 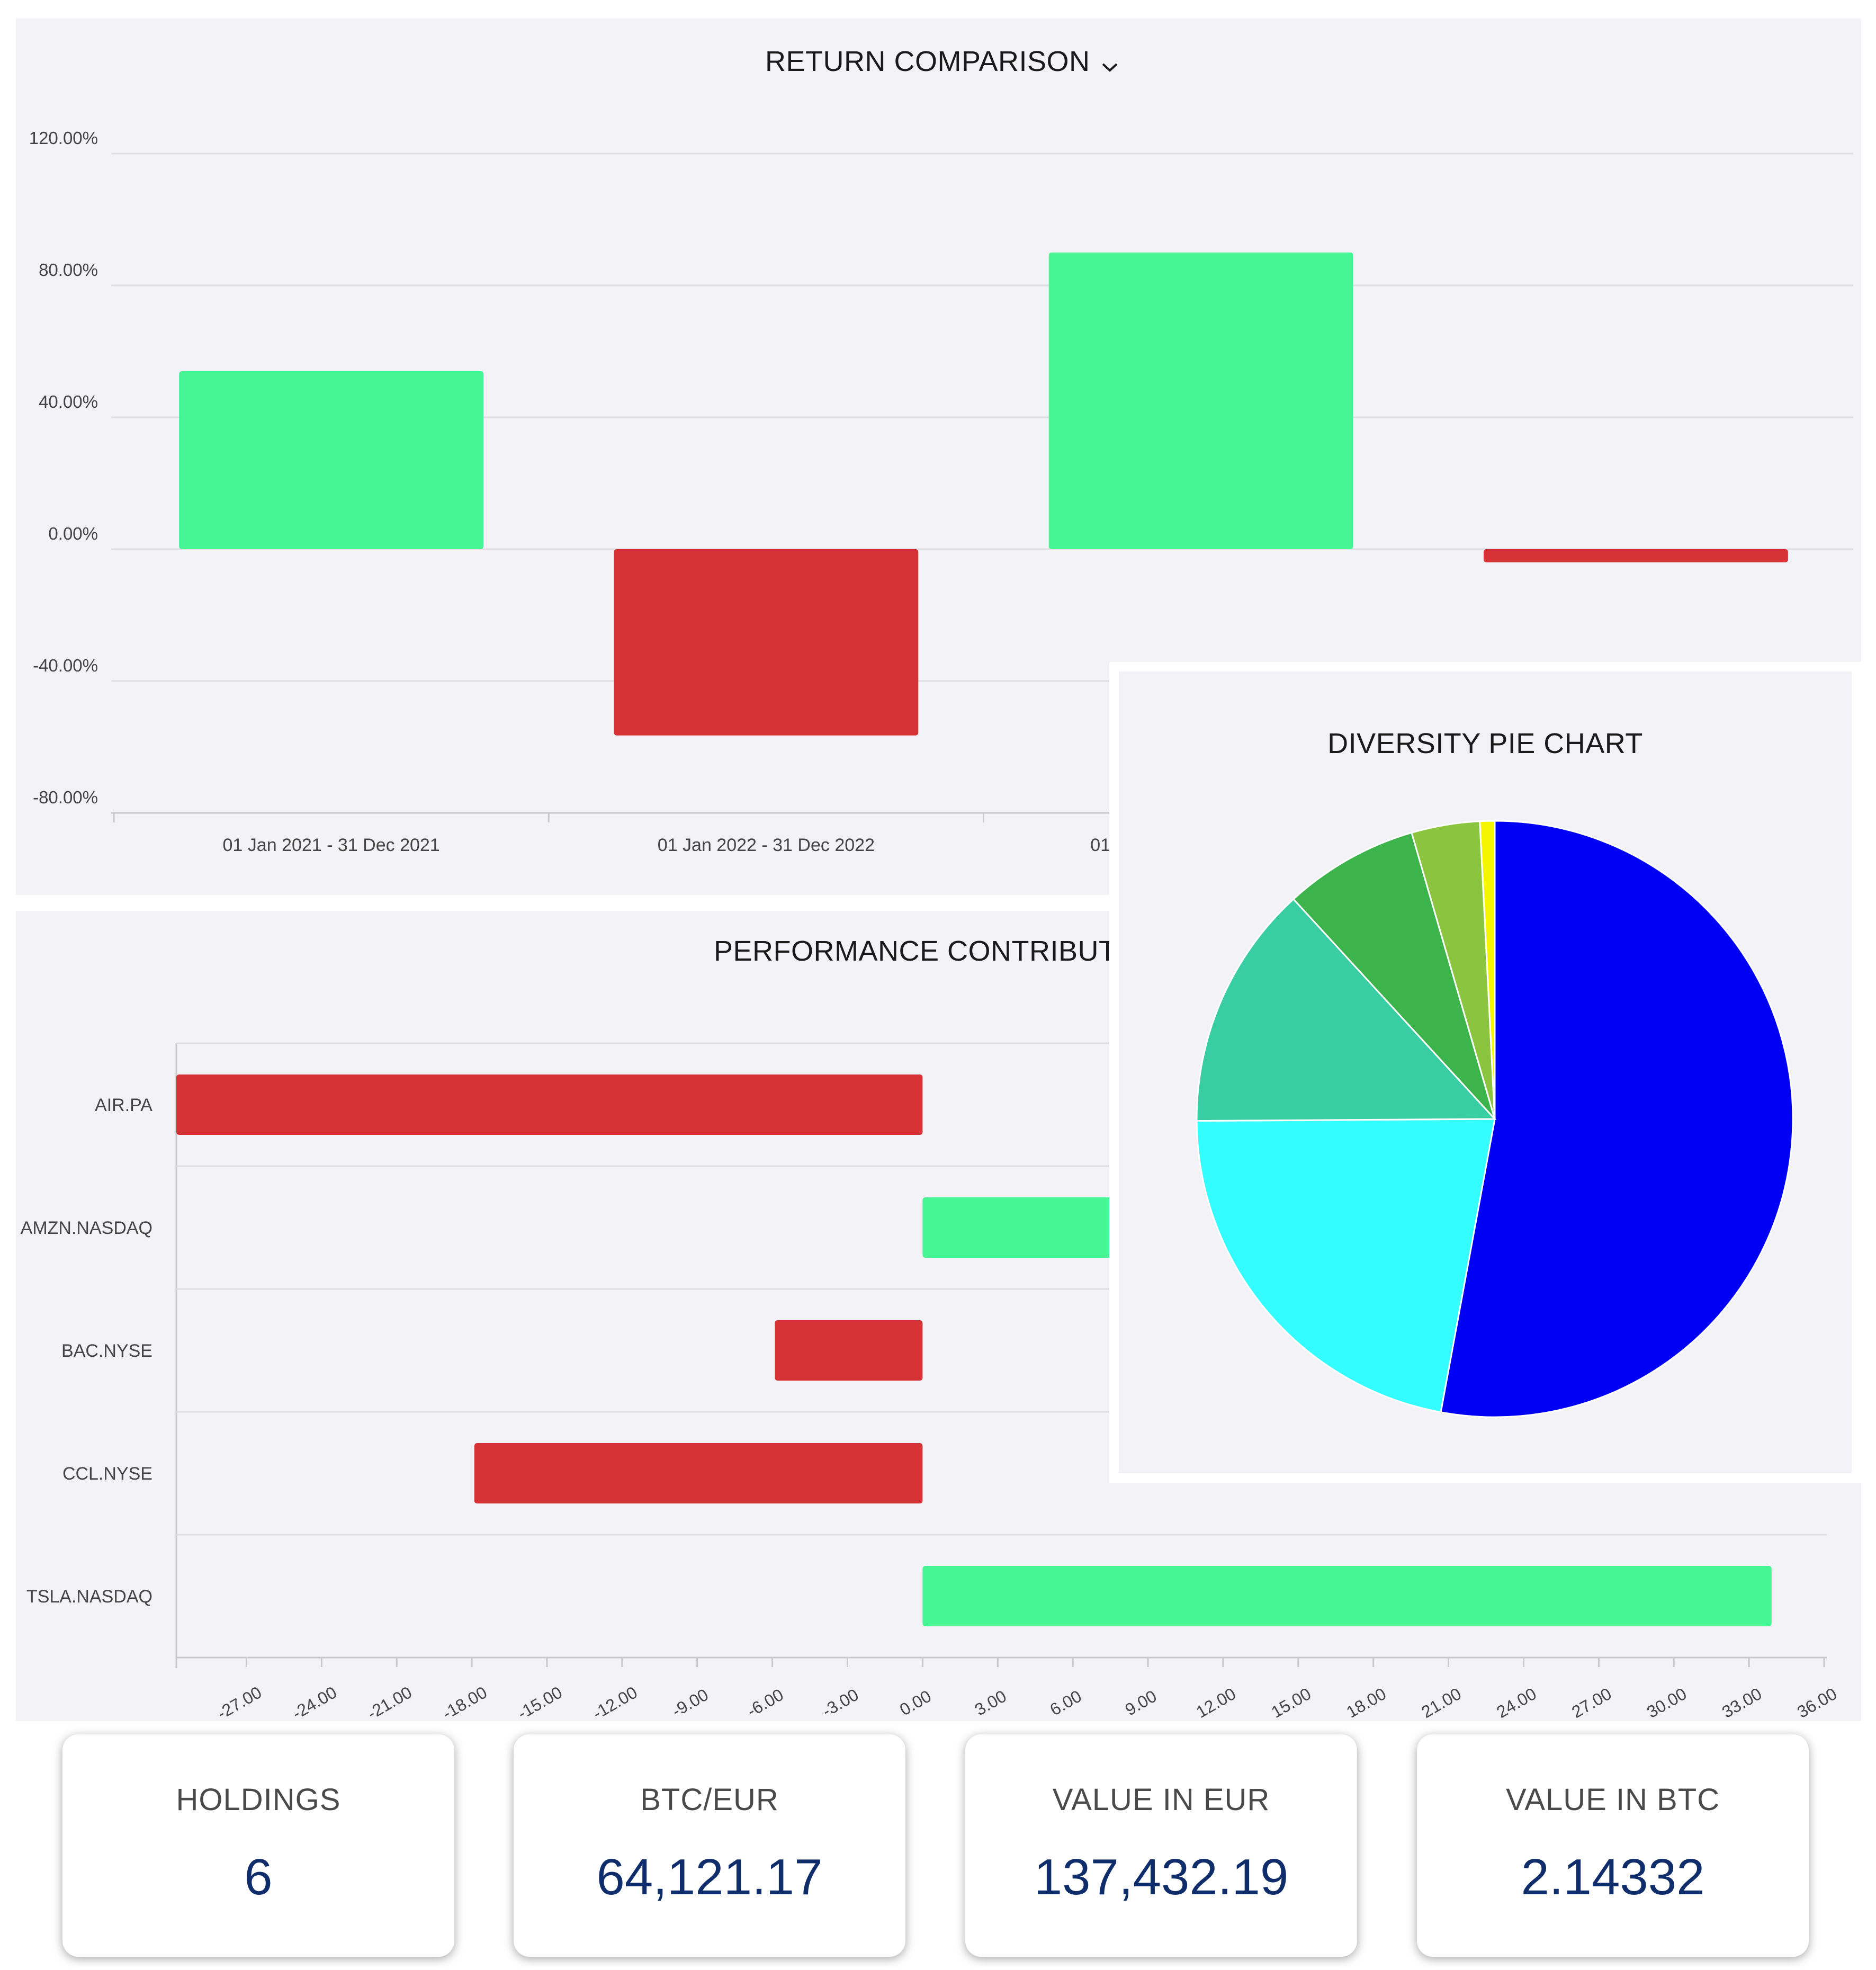 What do you see at coordinates (1742, 1702) in the screenshot?
I see `x-tick-label: 33.00` at bounding box center [1742, 1702].